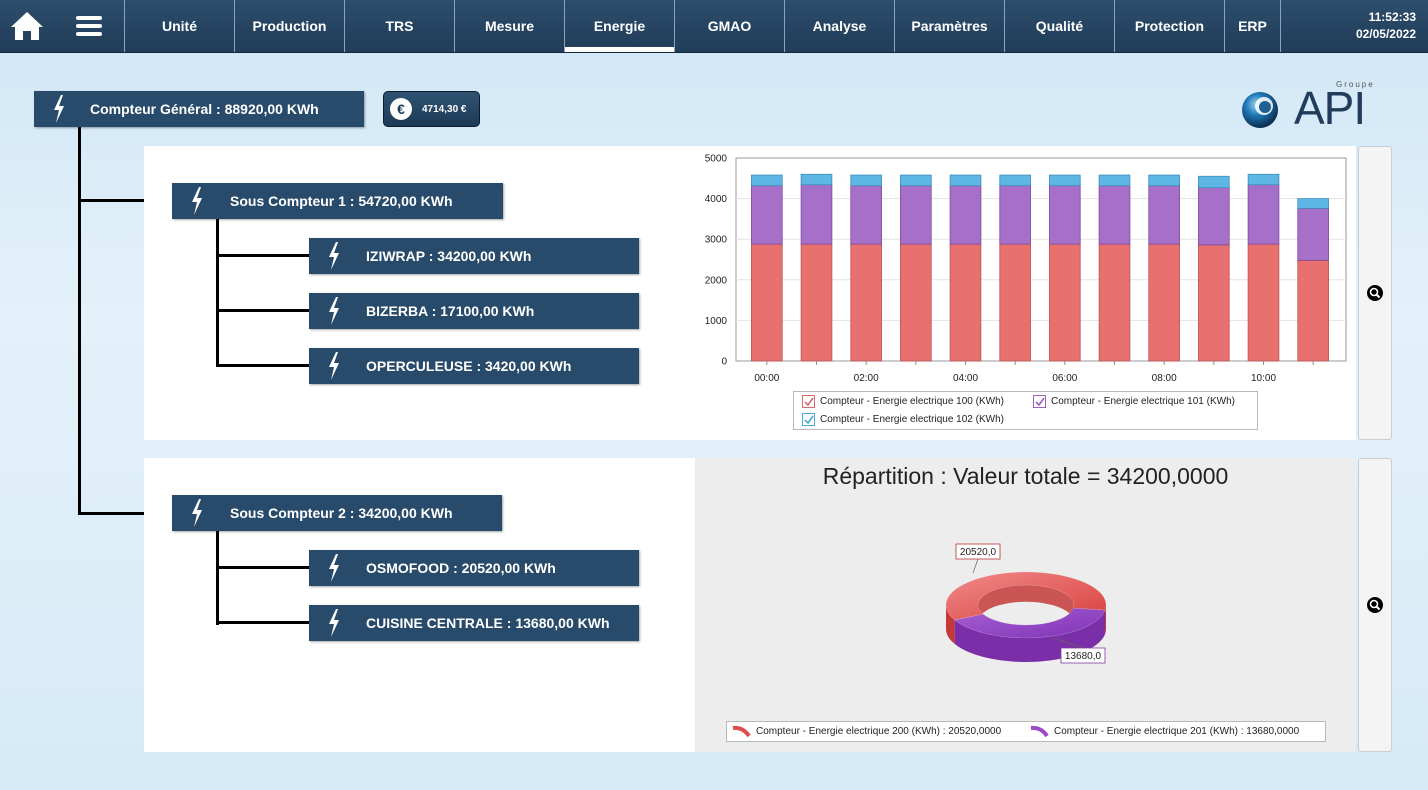 The image size is (1428, 790). I want to click on pie-data-label: 20520,0, so click(978, 552).